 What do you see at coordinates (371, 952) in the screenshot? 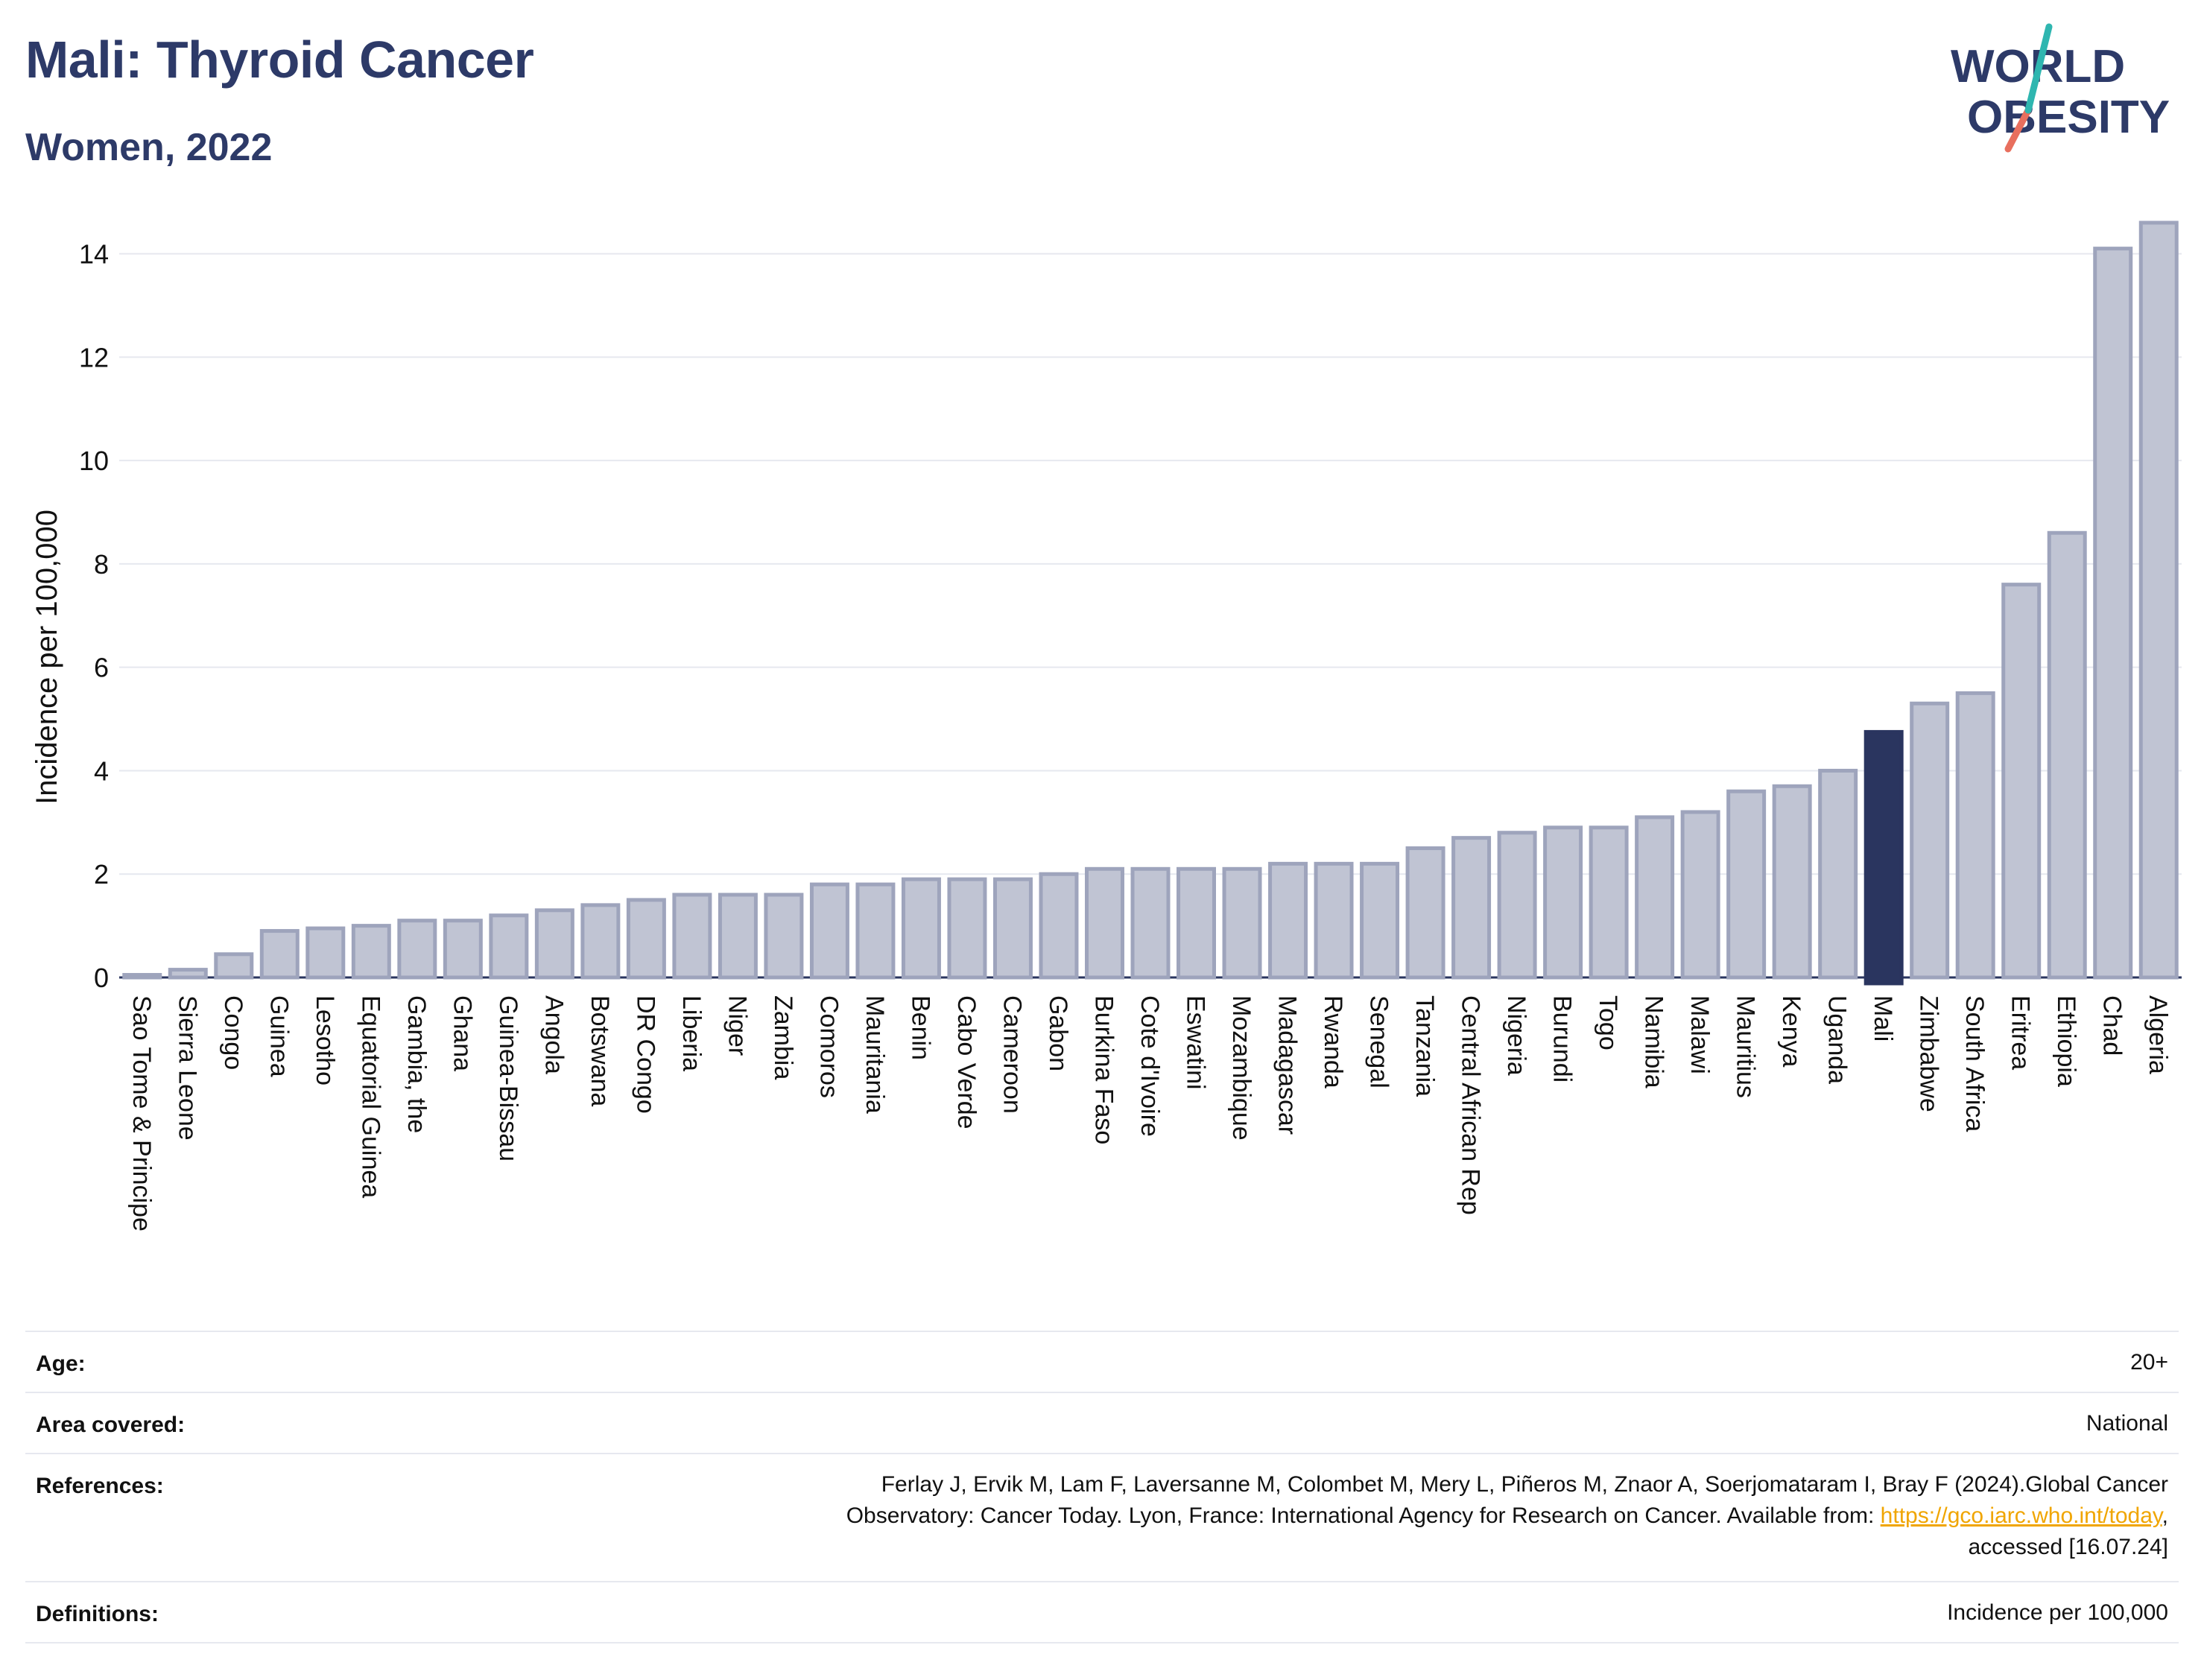
I see `bar-equatorial-guinea` at bounding box center [371, 952].